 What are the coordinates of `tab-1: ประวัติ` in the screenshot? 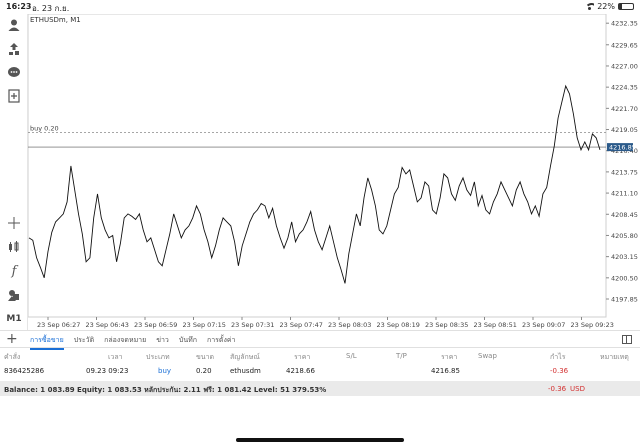 It's located at (84, 340).